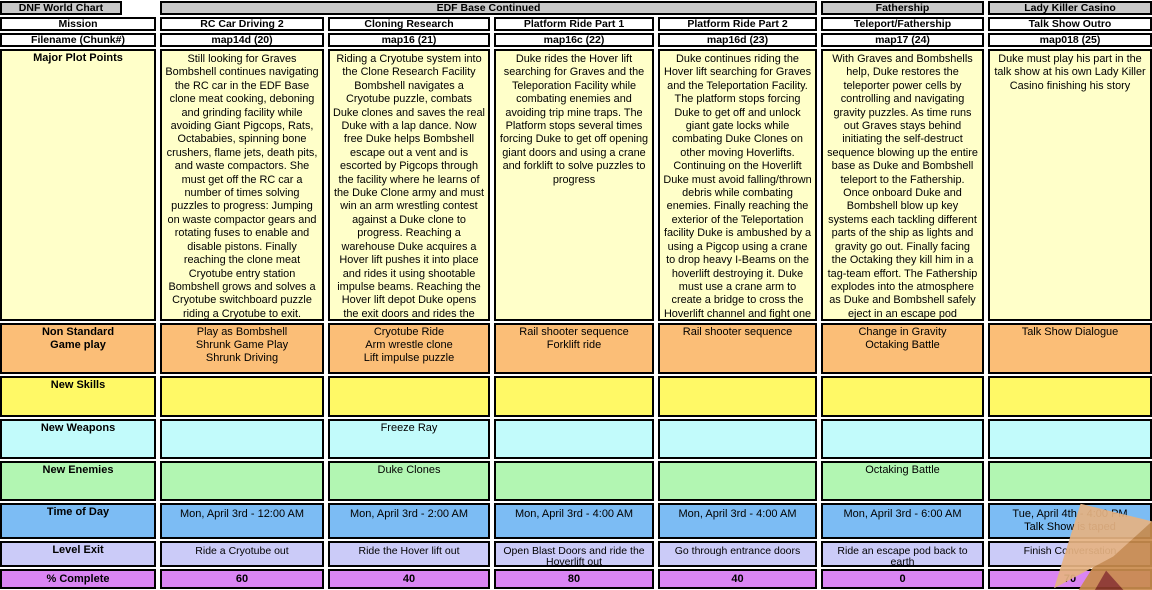  I want to click on exit-col1: Ride a Cryotube out, so click(242, 554).